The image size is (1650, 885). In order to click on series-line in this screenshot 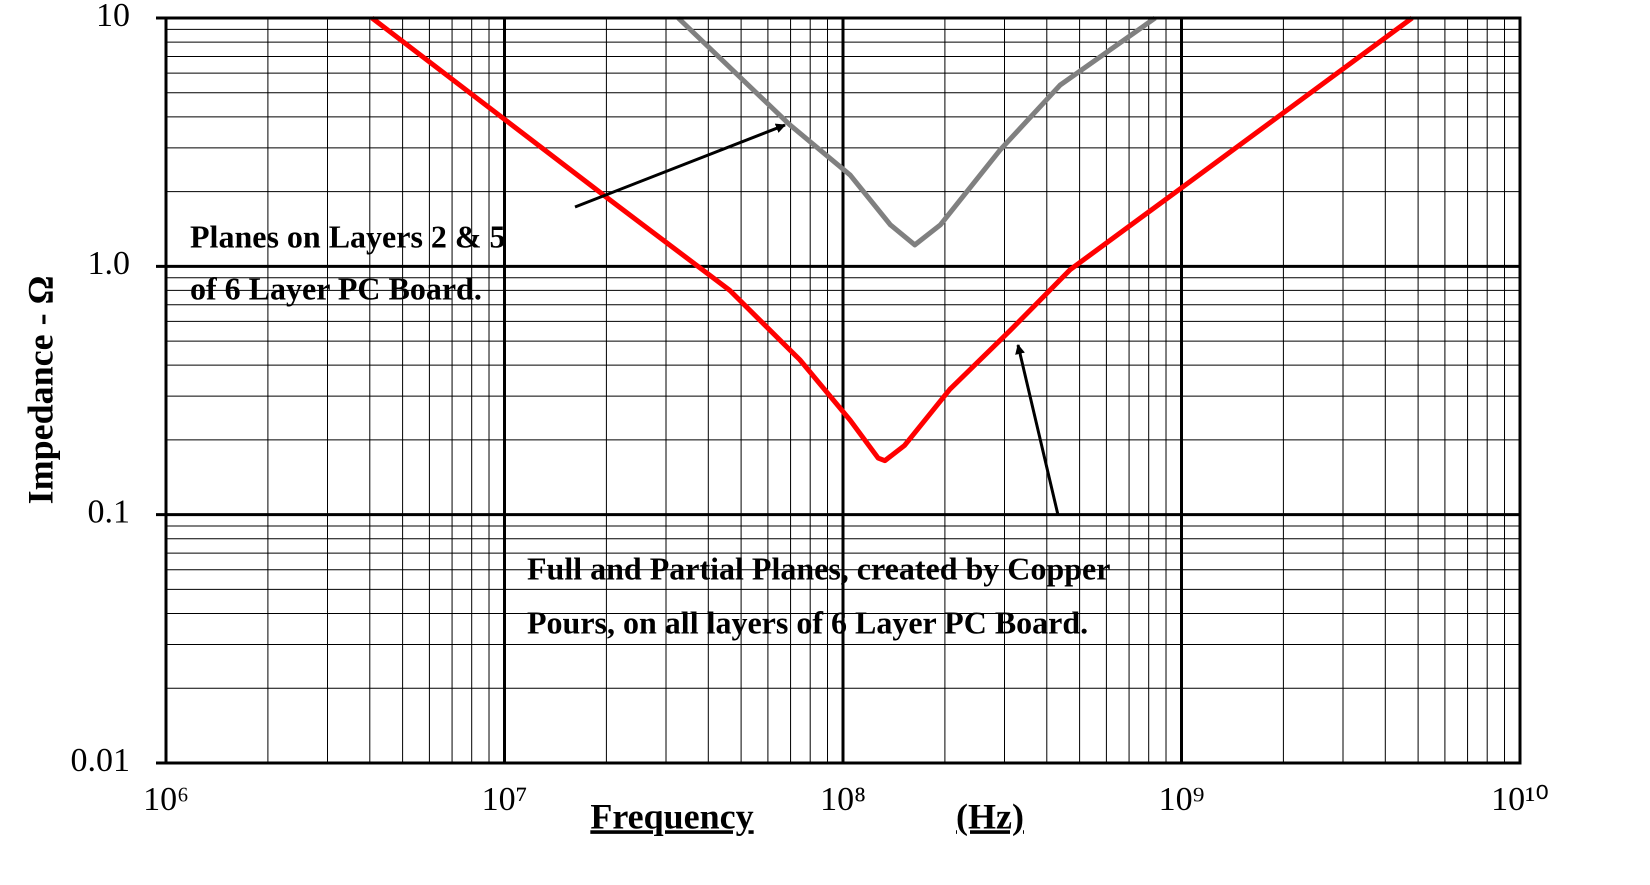, I will do `click(916, 131)`.